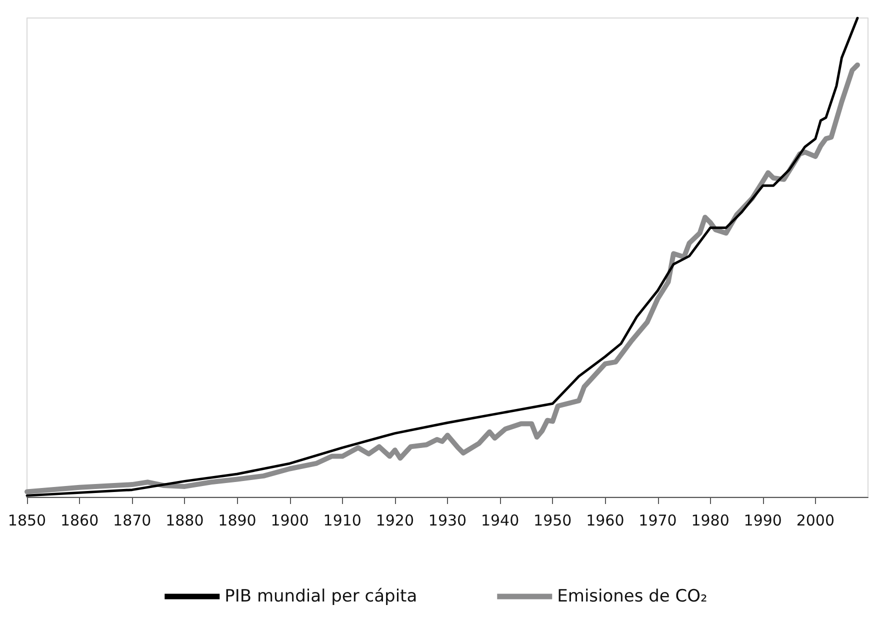 This screenshot has height=622, width=872. What do you see at coordinates (815, 521) in the screenshot?
I see `x-tick-label: 2000` at bounding box center [815, 521].